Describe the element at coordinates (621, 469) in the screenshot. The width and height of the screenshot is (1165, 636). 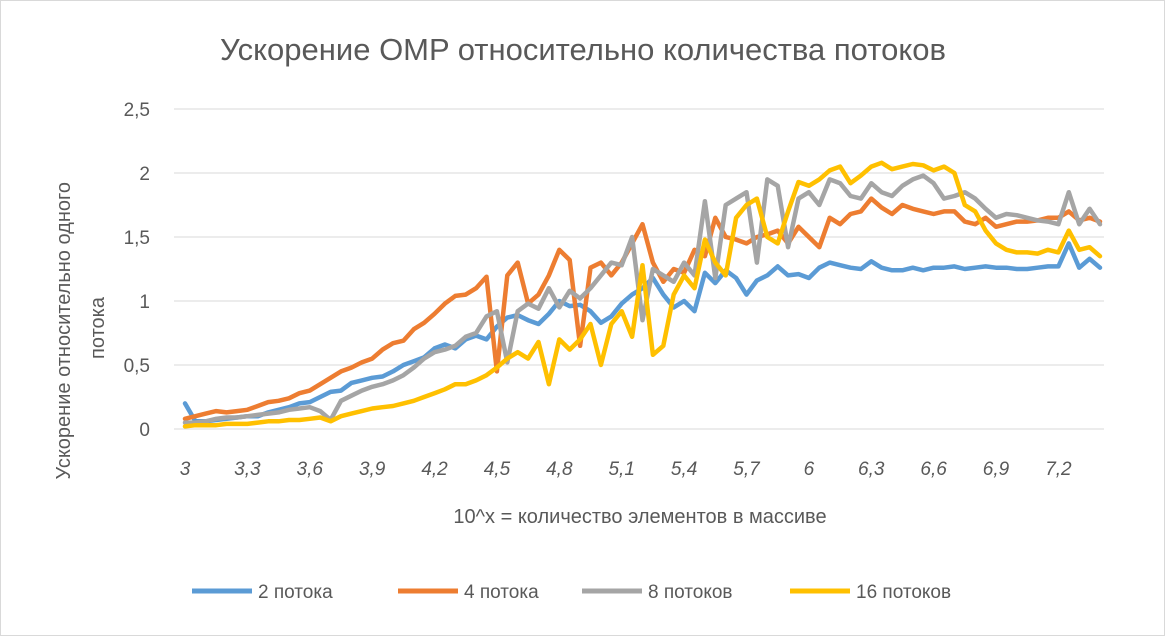
I see `x-tick-label: 5,1` at that location.